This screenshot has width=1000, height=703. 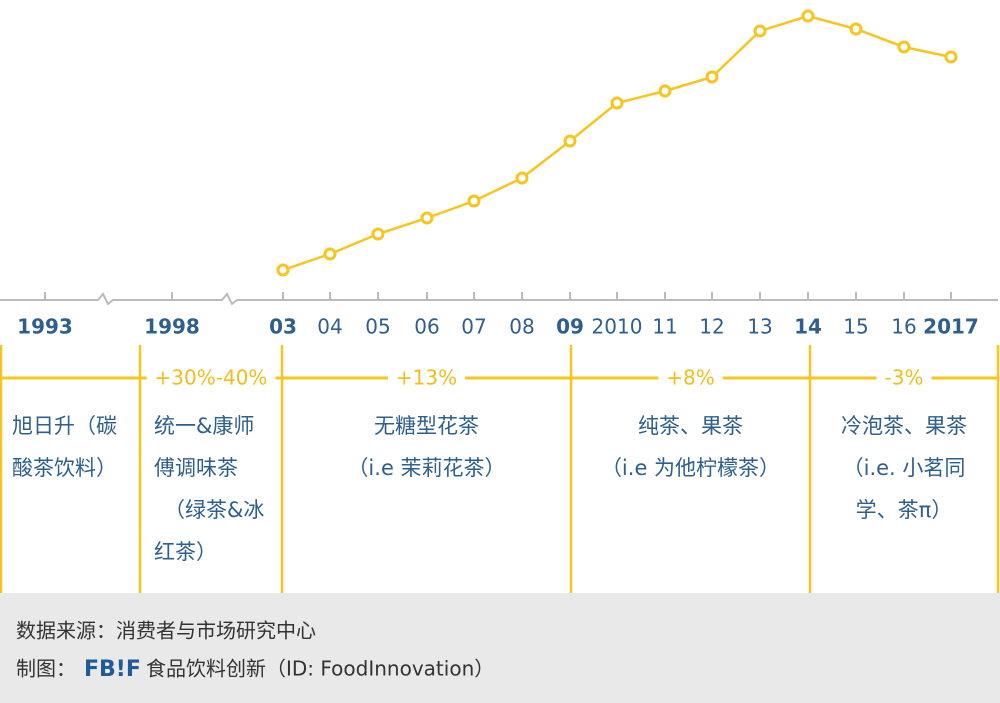 I want to click on description: 统一&康师, so click(x=204, y=426).